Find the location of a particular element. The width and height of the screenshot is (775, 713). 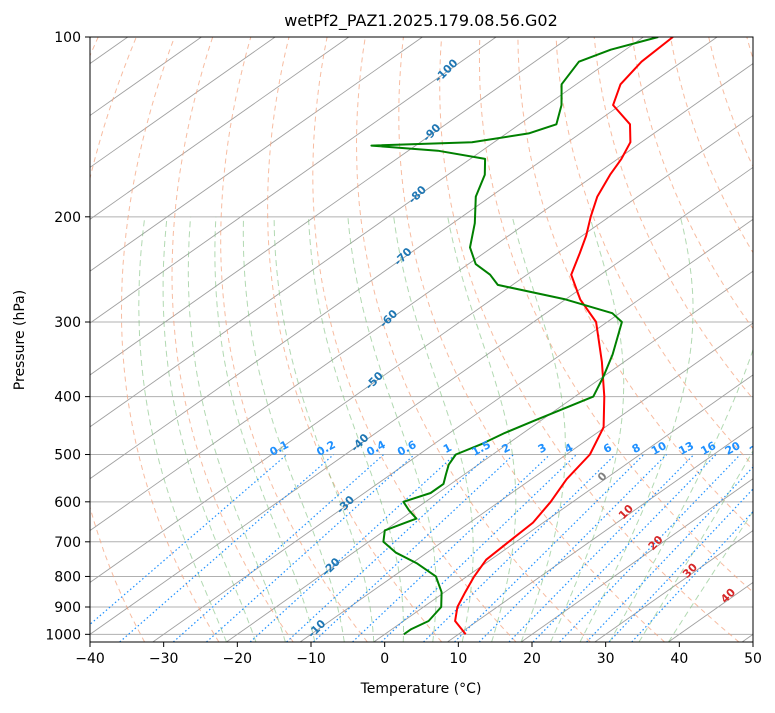

dry-adiabat-label: -70 is located at coordinates (402, 256).